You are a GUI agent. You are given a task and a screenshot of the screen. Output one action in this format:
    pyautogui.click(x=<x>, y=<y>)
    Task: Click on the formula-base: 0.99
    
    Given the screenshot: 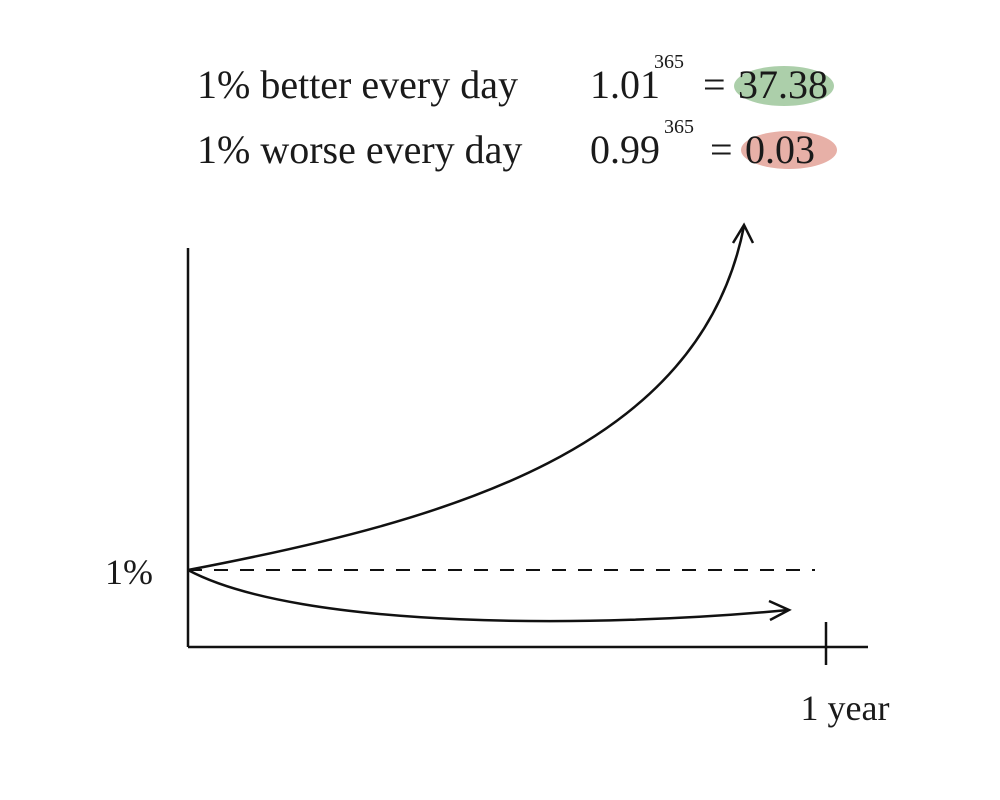 What is the action you would take?
    pyautogui.click(x=625, y=149)
    